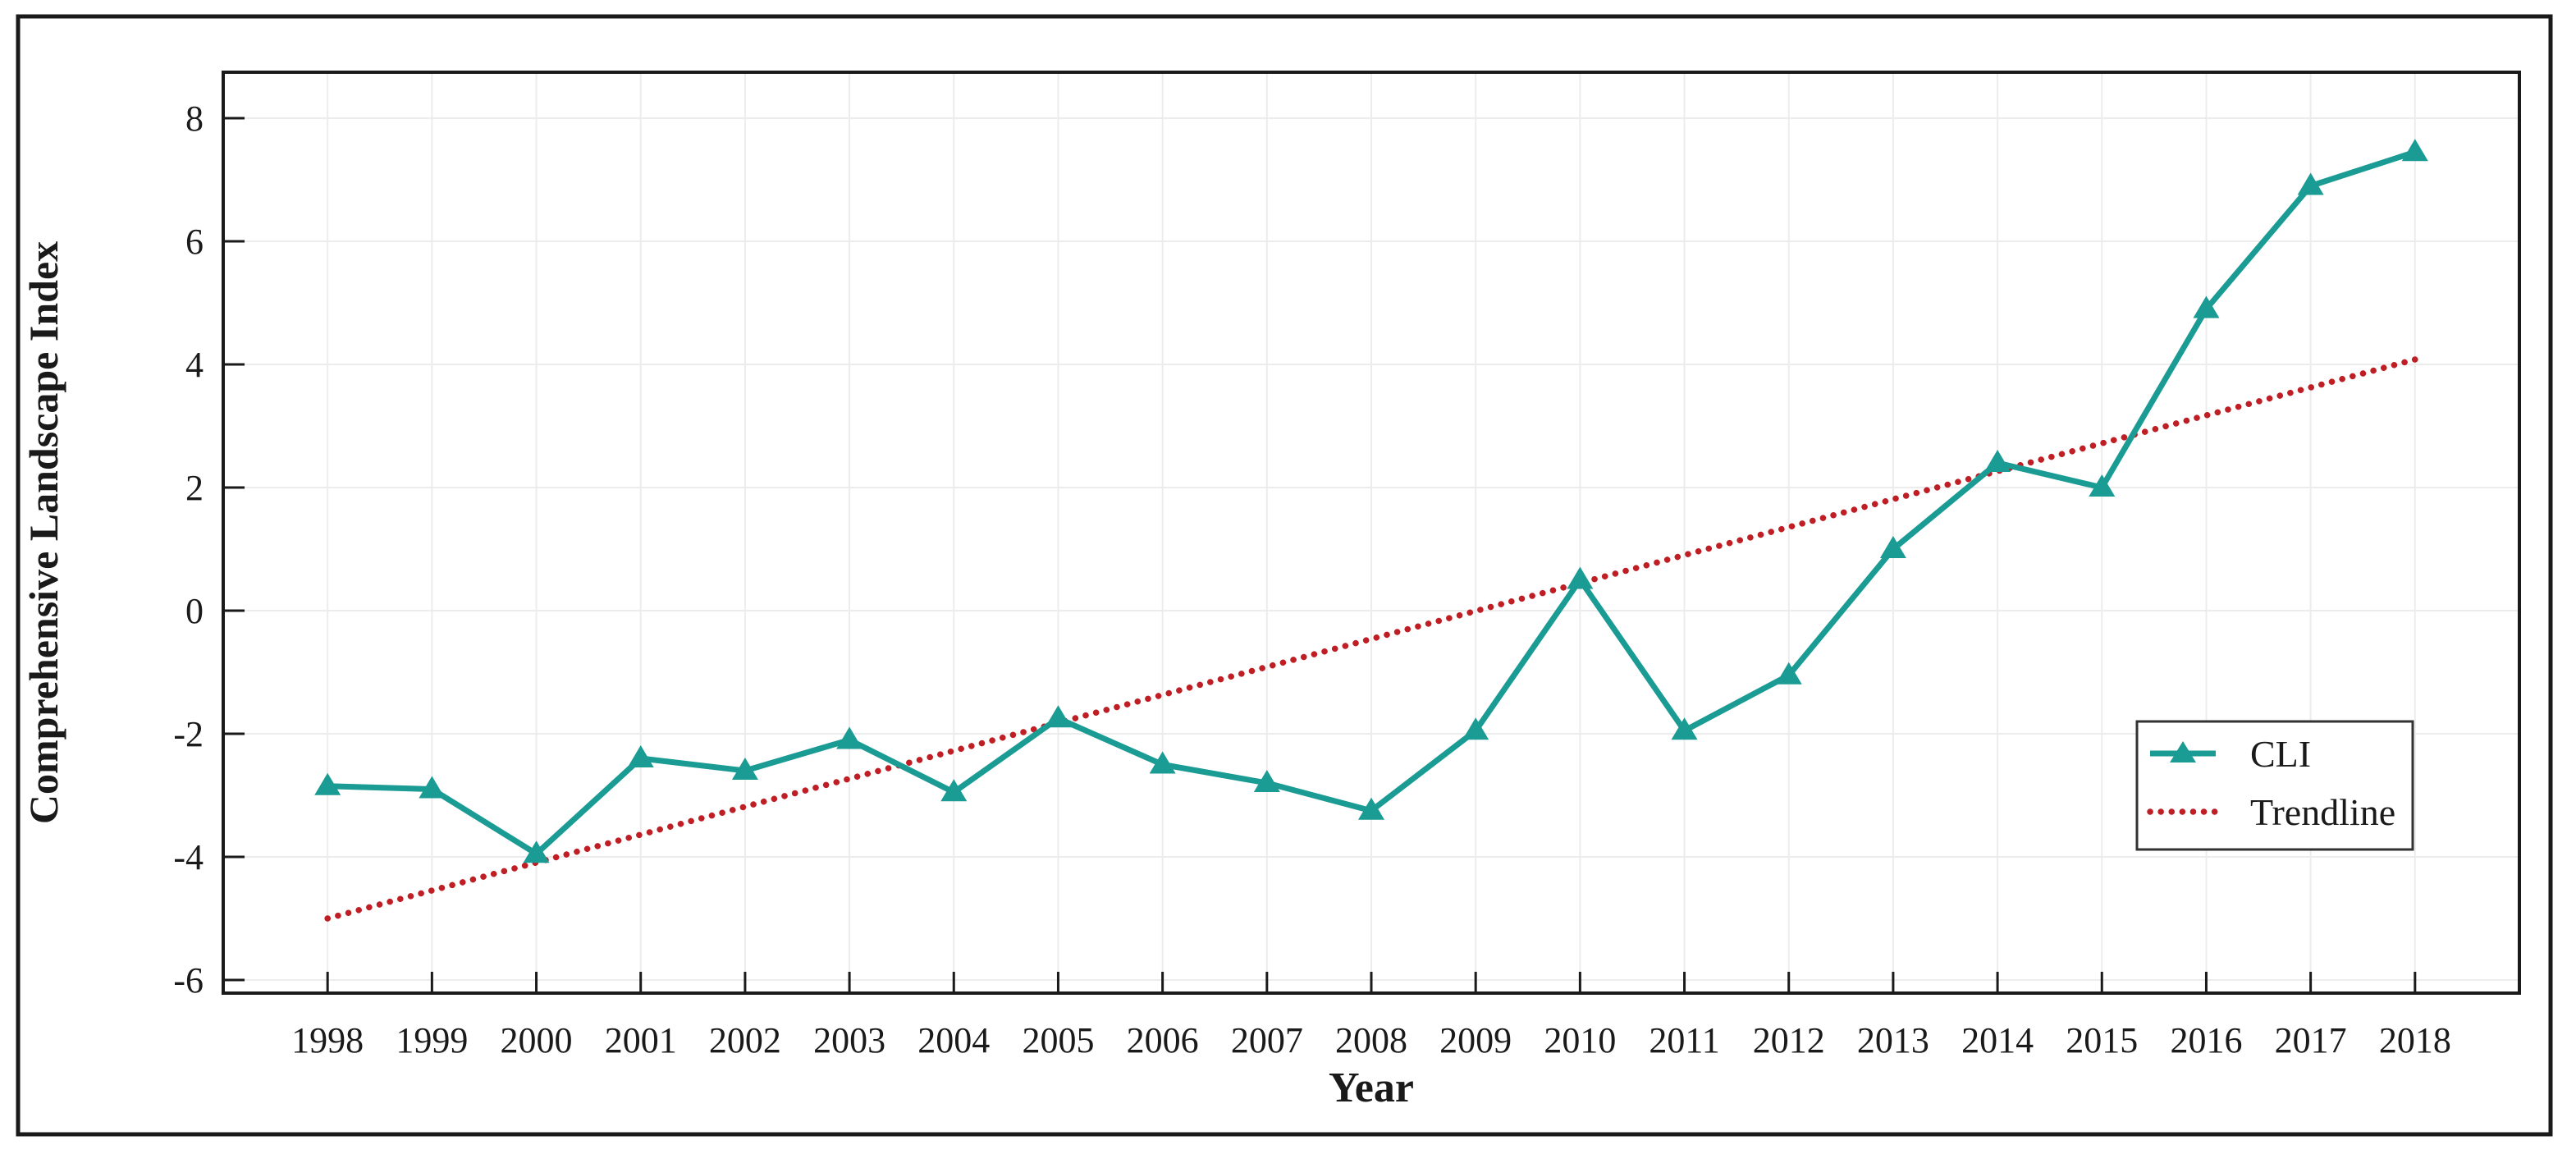  Describe the element at coordinates (2102, 1040) in the screenshot. I see `x-tick-label: 2015` at that location.